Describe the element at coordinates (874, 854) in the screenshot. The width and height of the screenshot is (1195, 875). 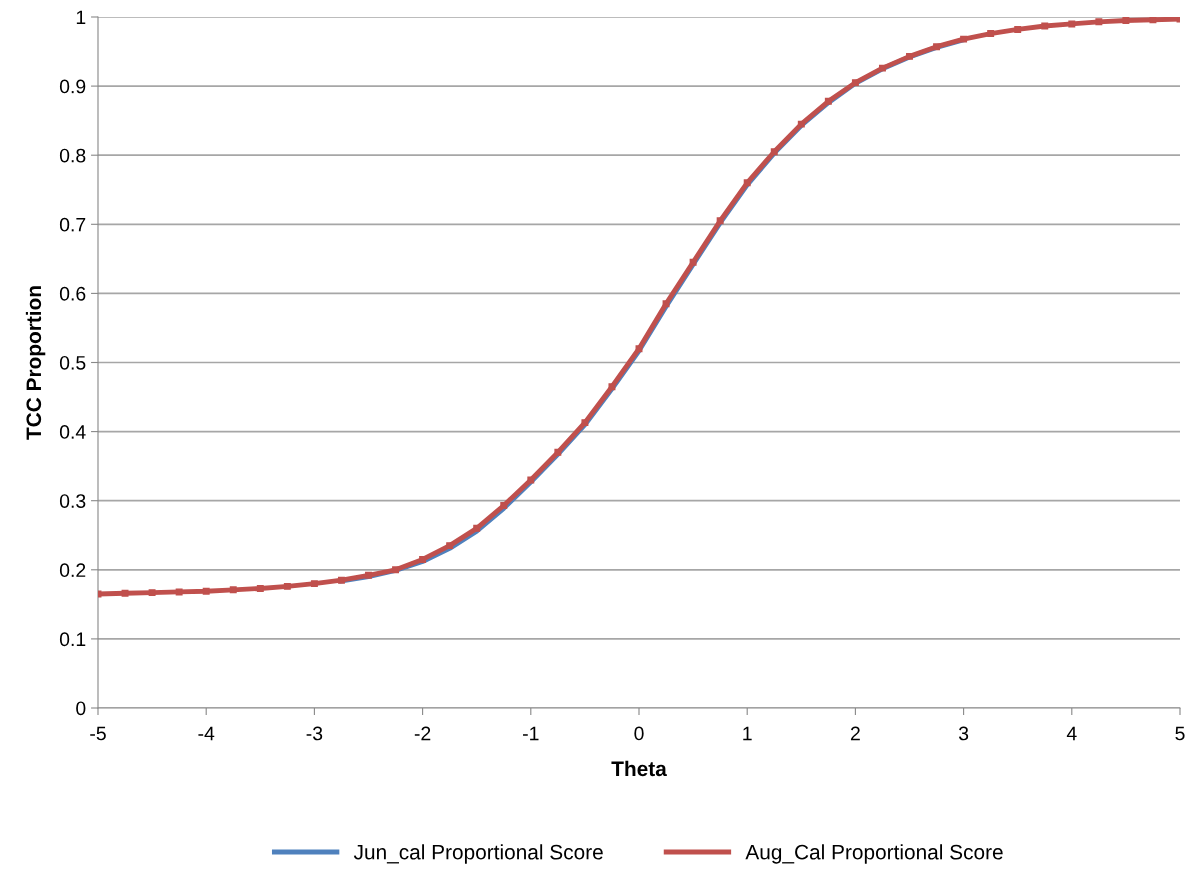
I see `legend-label: Aug_Cal Proportional Score` at that location.